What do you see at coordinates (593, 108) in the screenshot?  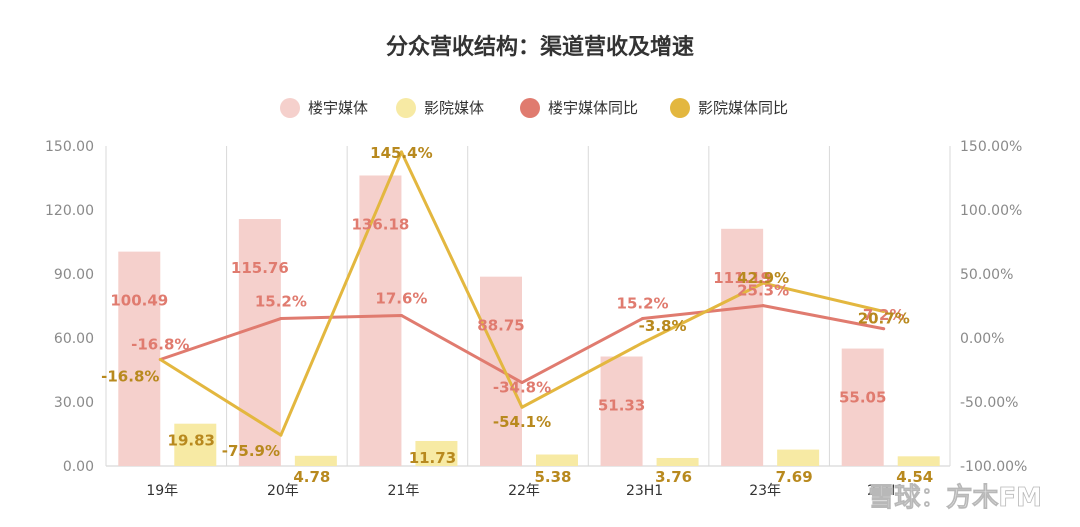 I see `legend-label: 楼宇媒体同比` at bounding box center [593, 108].